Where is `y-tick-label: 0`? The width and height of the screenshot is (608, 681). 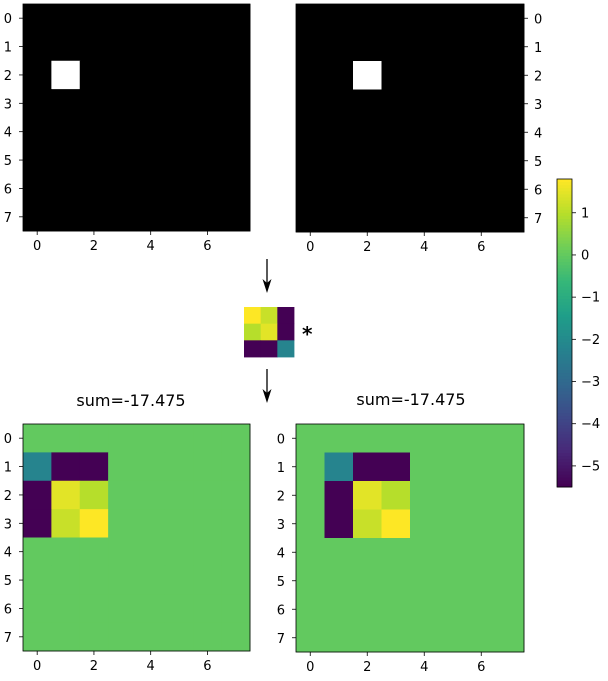
y-tick-label: 0 is located at coordinates (281, 439).